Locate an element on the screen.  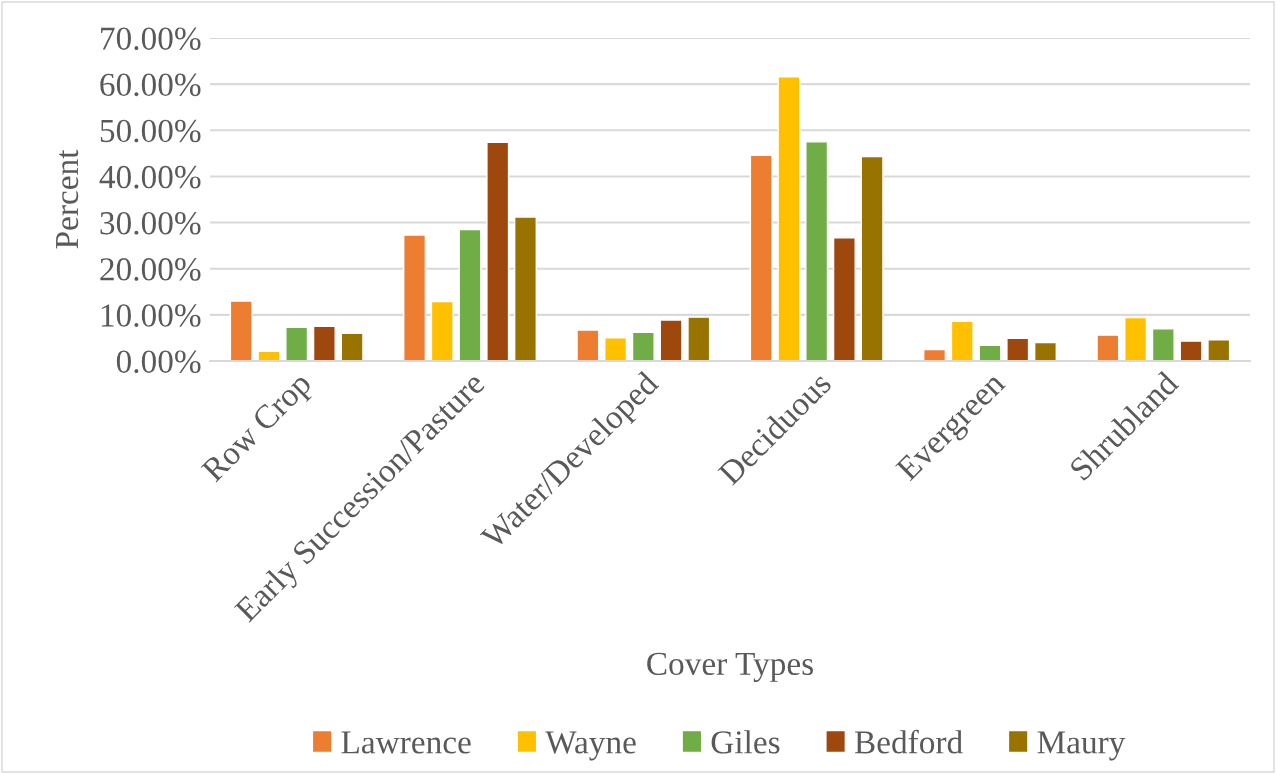
legend-label: Maury is located at coordinates (1081, 746).